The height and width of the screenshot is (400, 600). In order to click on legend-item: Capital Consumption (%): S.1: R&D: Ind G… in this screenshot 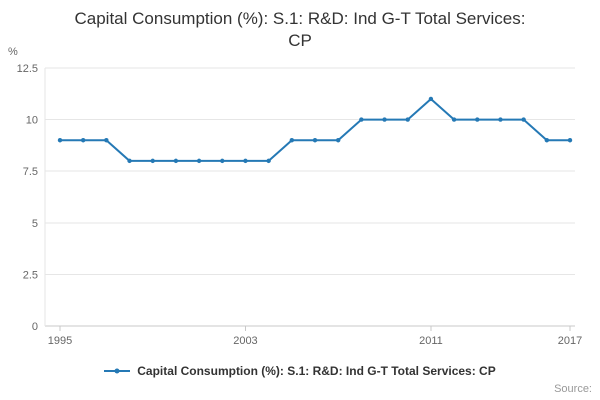, I will do `click(300, 371)`.